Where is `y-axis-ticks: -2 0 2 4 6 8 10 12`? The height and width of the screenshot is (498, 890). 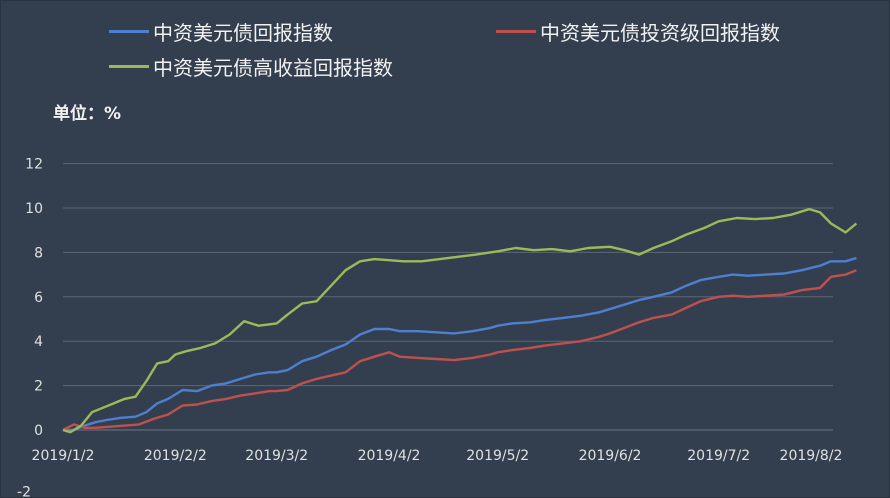
y-axis-ticks: -2 0 2 4 6 8 10 12 is located at coordinates (30, 327).